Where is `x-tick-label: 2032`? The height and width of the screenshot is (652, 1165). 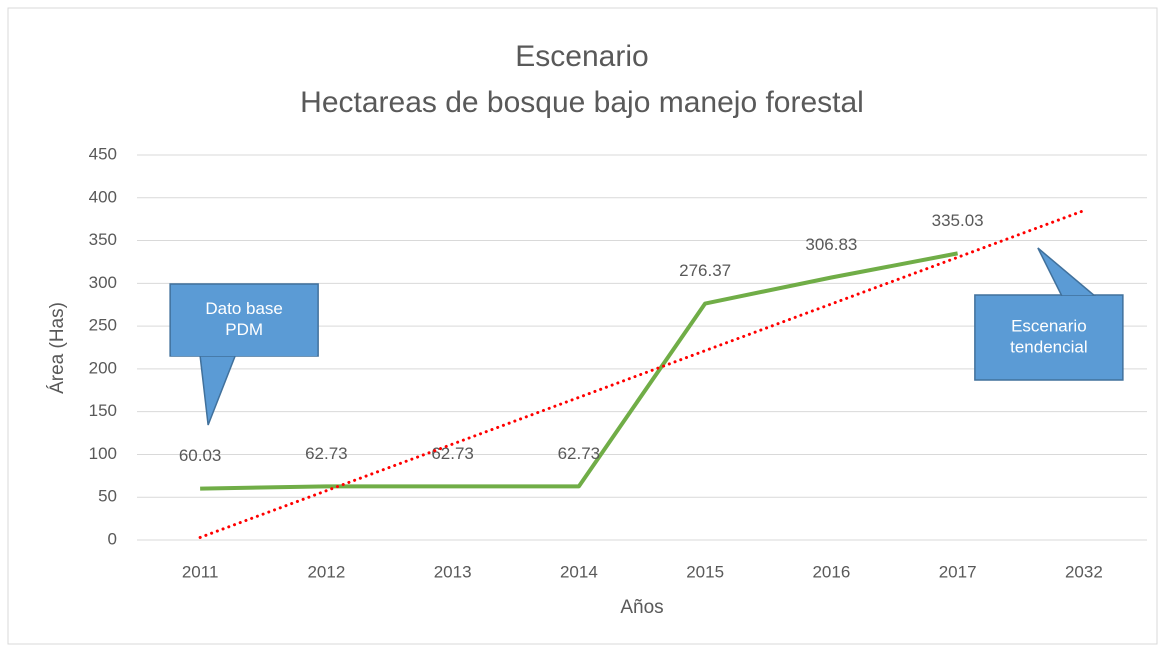
x-tick-label: 2032 is located at coordinates (1084, 571).